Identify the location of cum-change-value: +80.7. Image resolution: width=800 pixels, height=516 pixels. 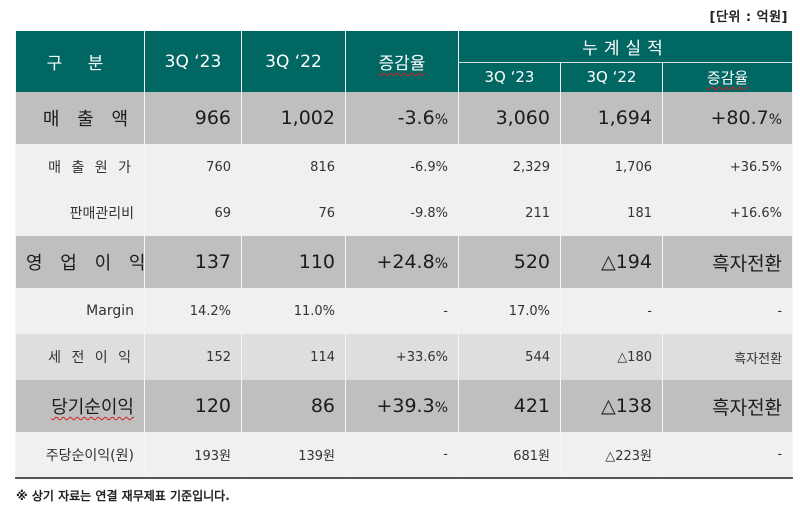
(739, 118).